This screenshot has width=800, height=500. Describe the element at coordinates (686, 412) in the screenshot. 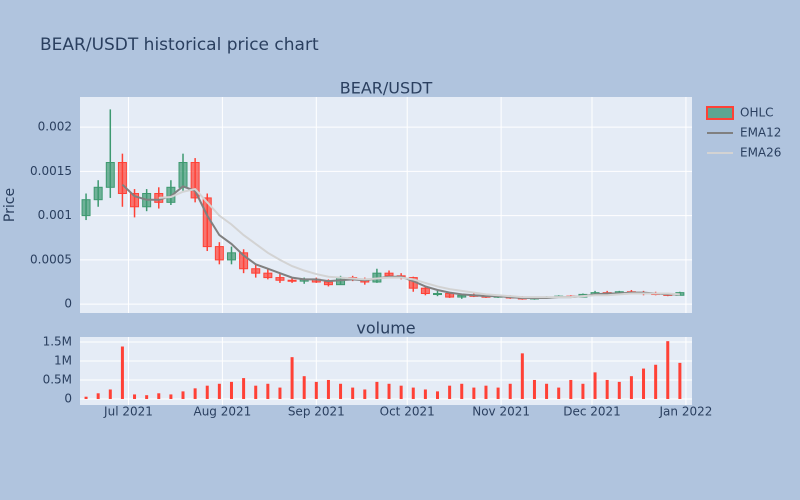

I see `x-tick-label: Jan 2022` at that location.